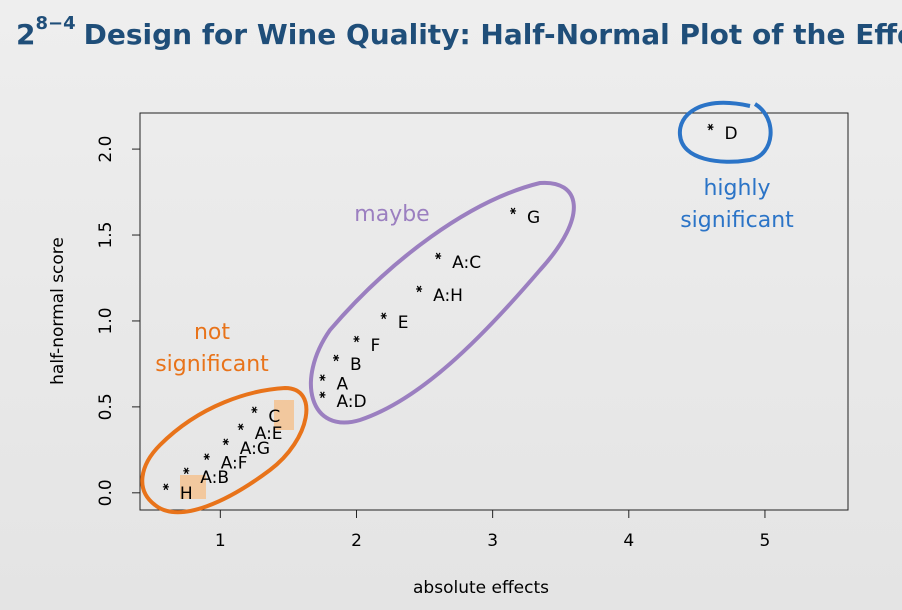  I want to click on annotation: highly significant, so click(737, 204).